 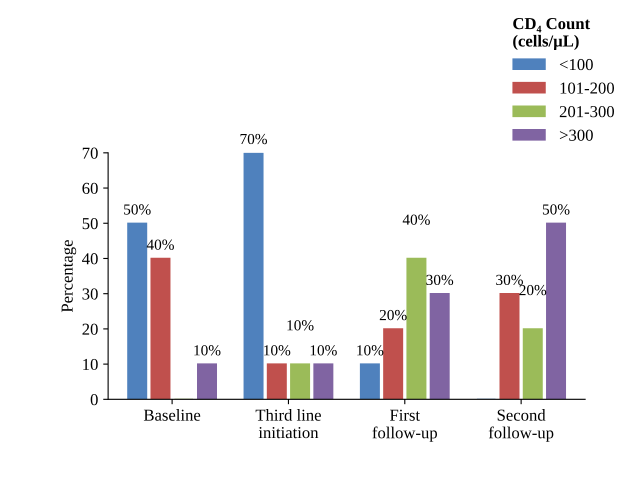 I want to click on x-tick-label: First follow-up, so click(x=405, y=426).